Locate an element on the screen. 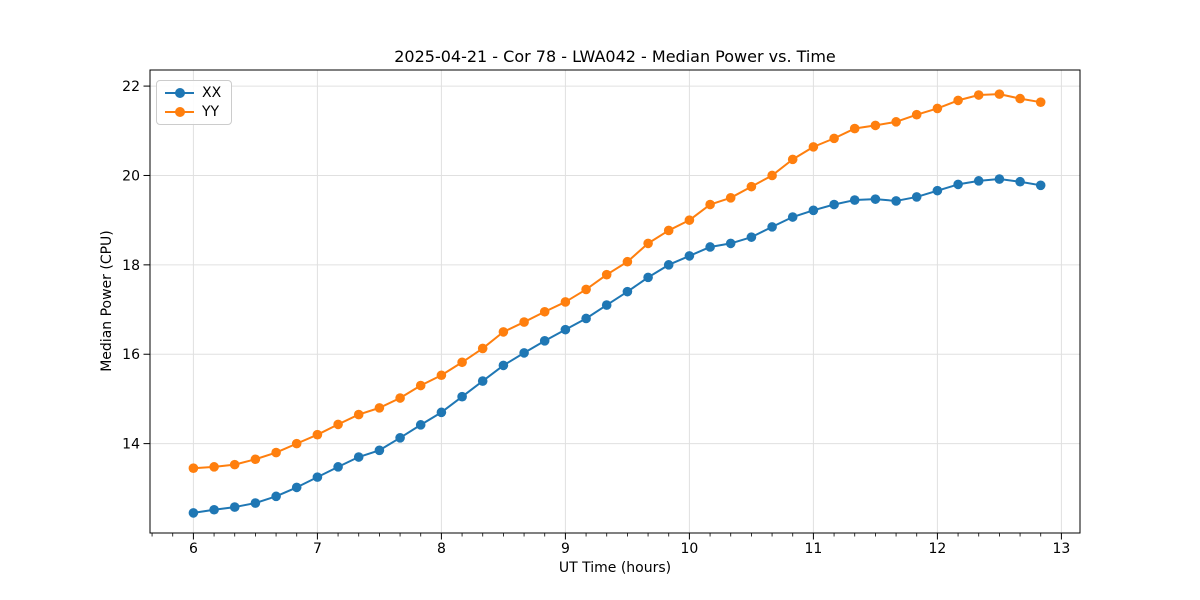 This screenshot has width=1200, height=600. x-tick-label: 13 is located at coordinates (1061, 549).